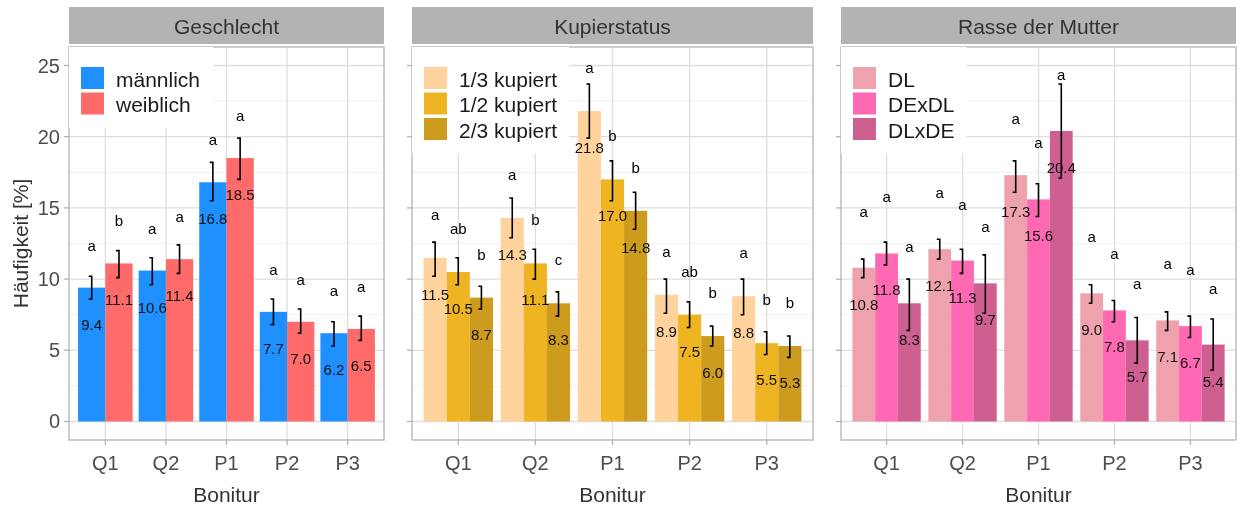 The height and width of the screenshot is (506, 1240). I want to click on y-tick-label: 25, so click(48, 65).